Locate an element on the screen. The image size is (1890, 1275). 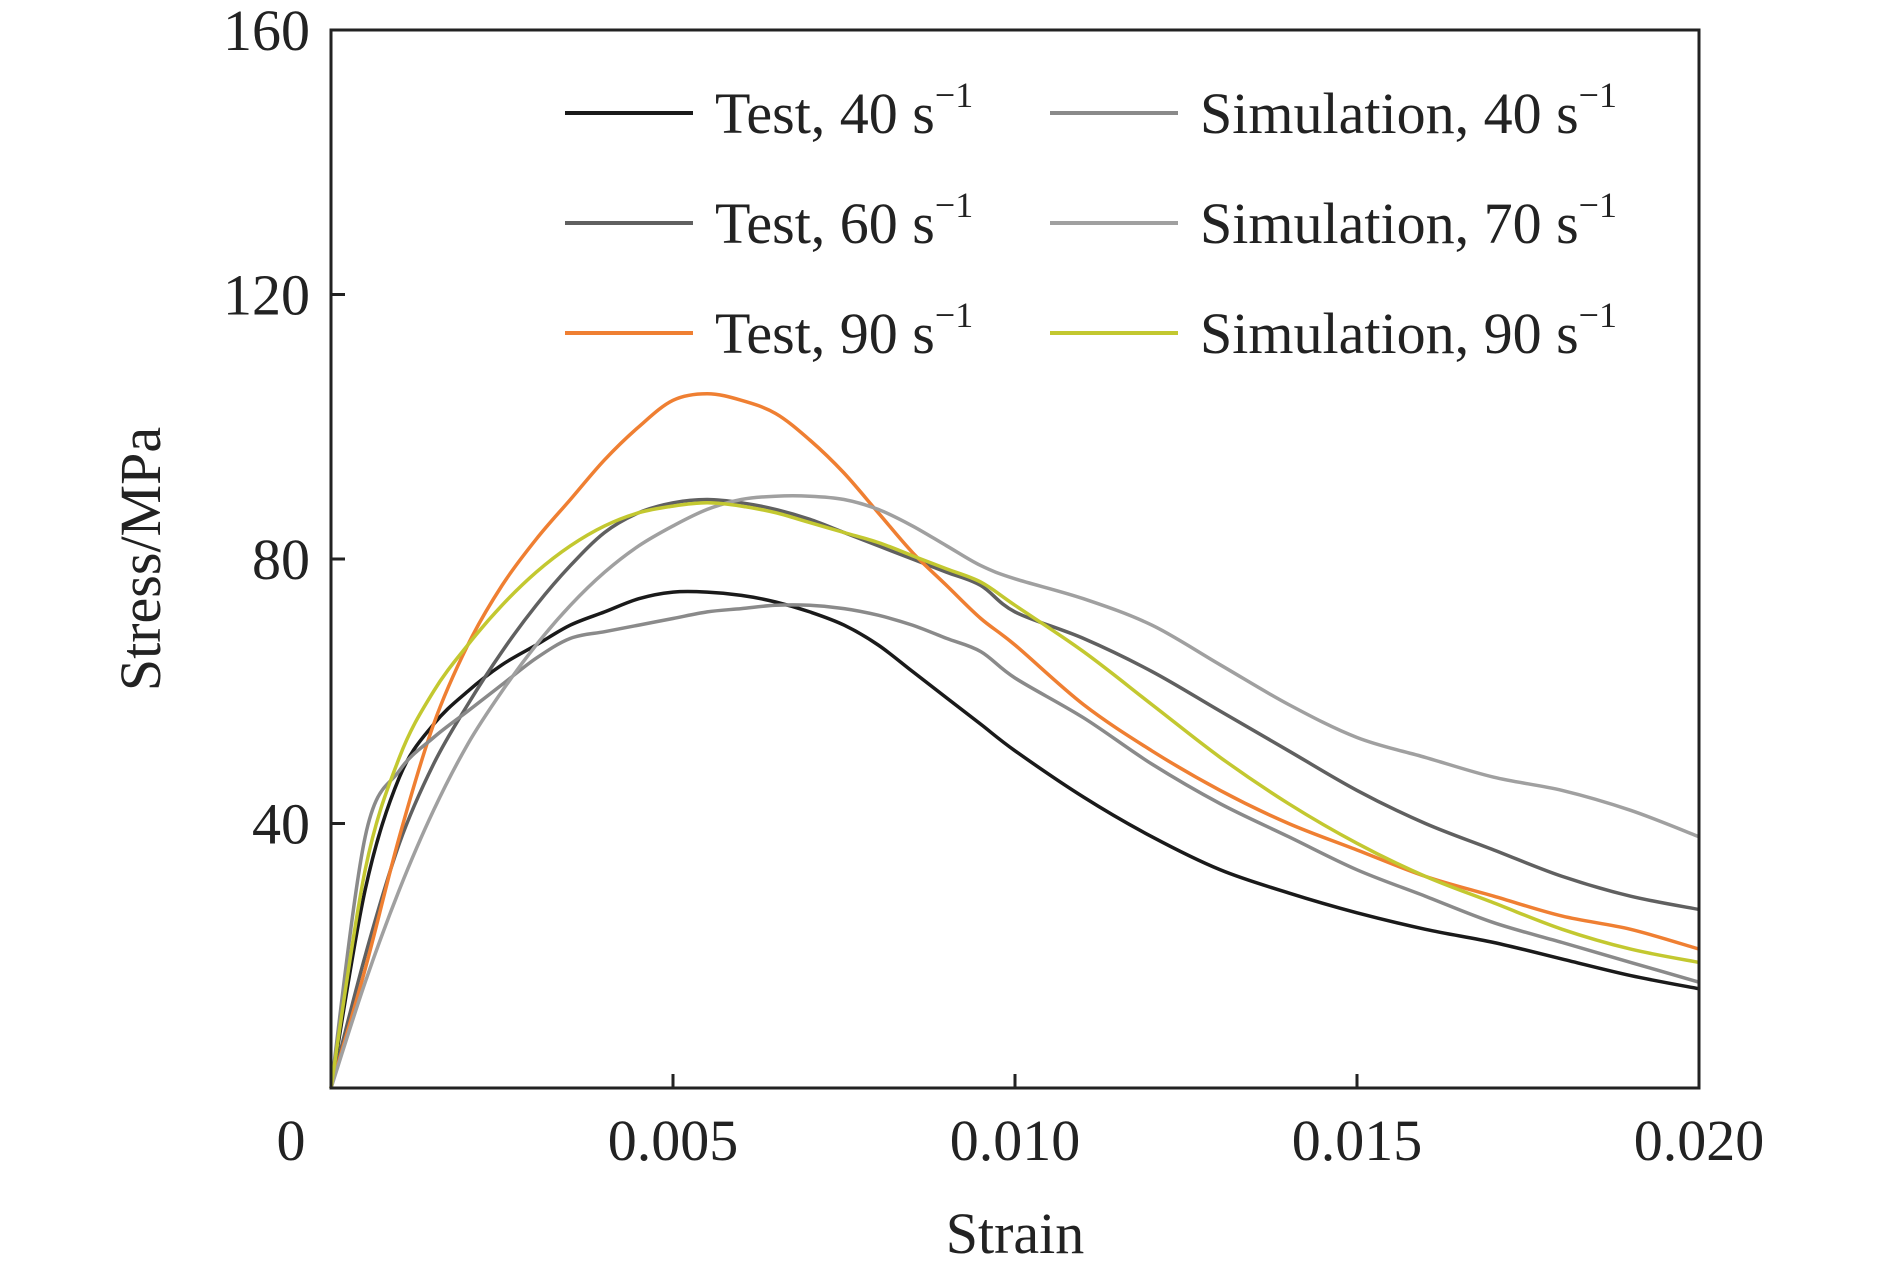
y-tick-label: 80 is located at coordinates (281, 559).